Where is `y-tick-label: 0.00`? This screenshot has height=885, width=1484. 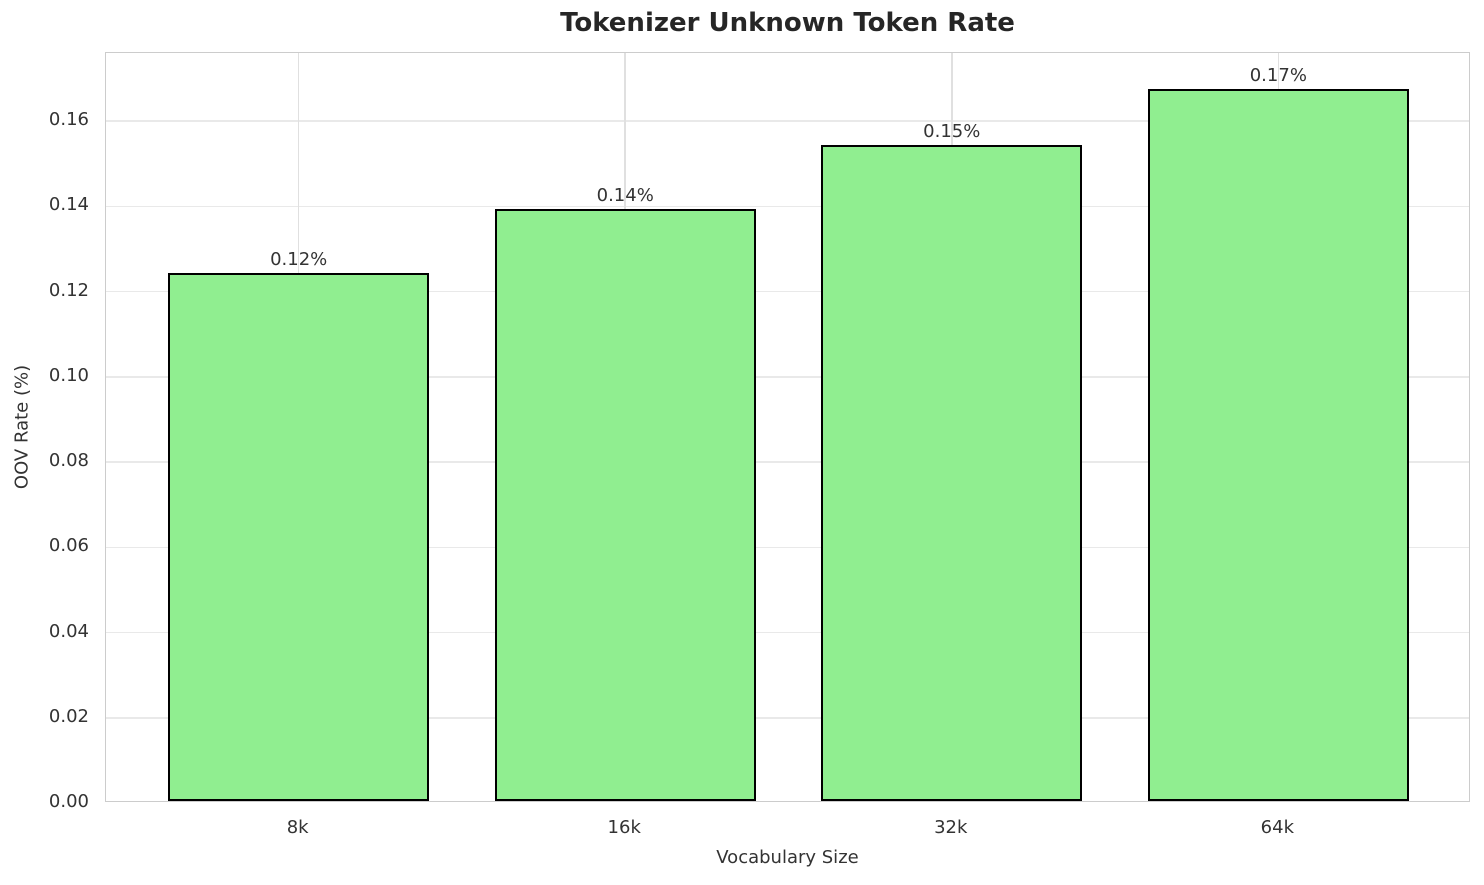
y-tick-label: 0.00 is located at coordinates (68, 801).